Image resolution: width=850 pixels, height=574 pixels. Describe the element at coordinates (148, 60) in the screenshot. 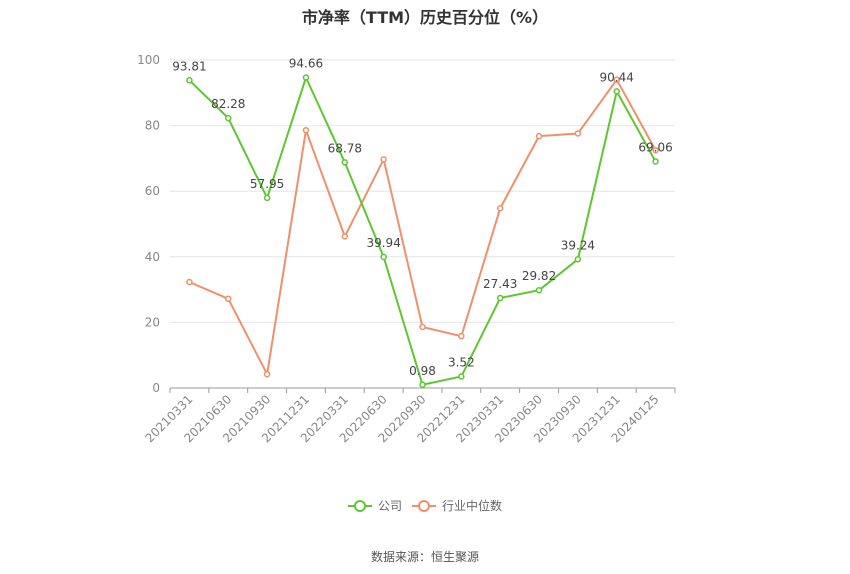

I see `y-tick-label: 100` at that location.